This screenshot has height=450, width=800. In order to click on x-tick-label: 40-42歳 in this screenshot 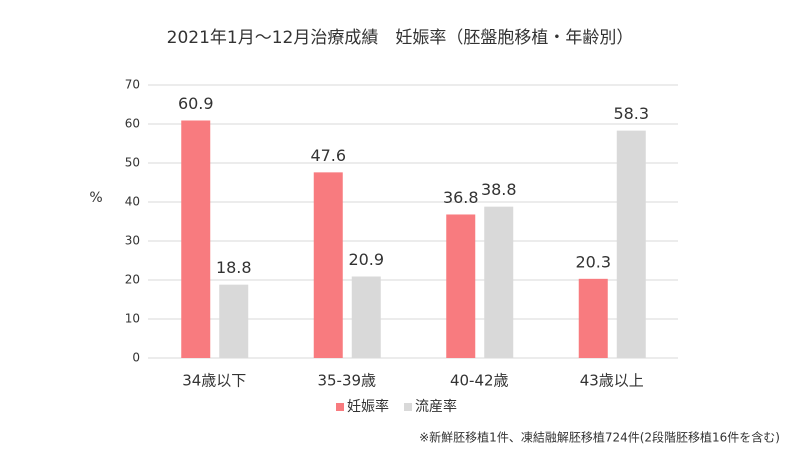, I will do `click(479, 381)`.